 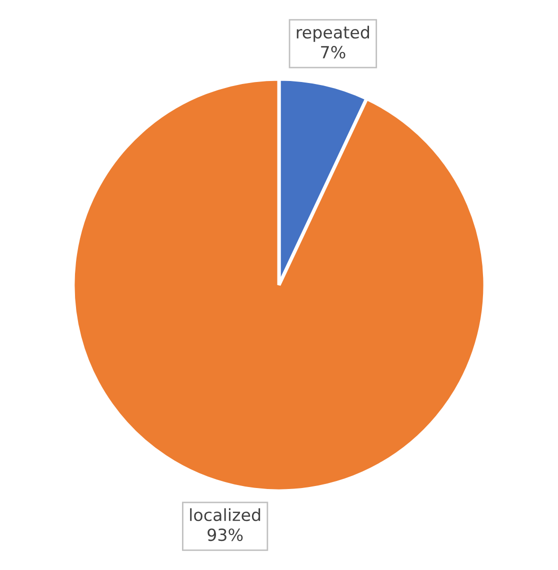 I want to click on slice-label: repeated, so click(x=332, y=34).